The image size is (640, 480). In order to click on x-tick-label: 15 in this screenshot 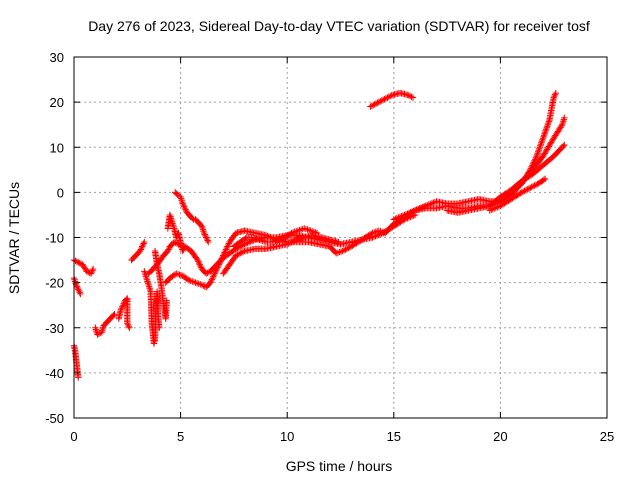, I will do `click(394, 436)`.